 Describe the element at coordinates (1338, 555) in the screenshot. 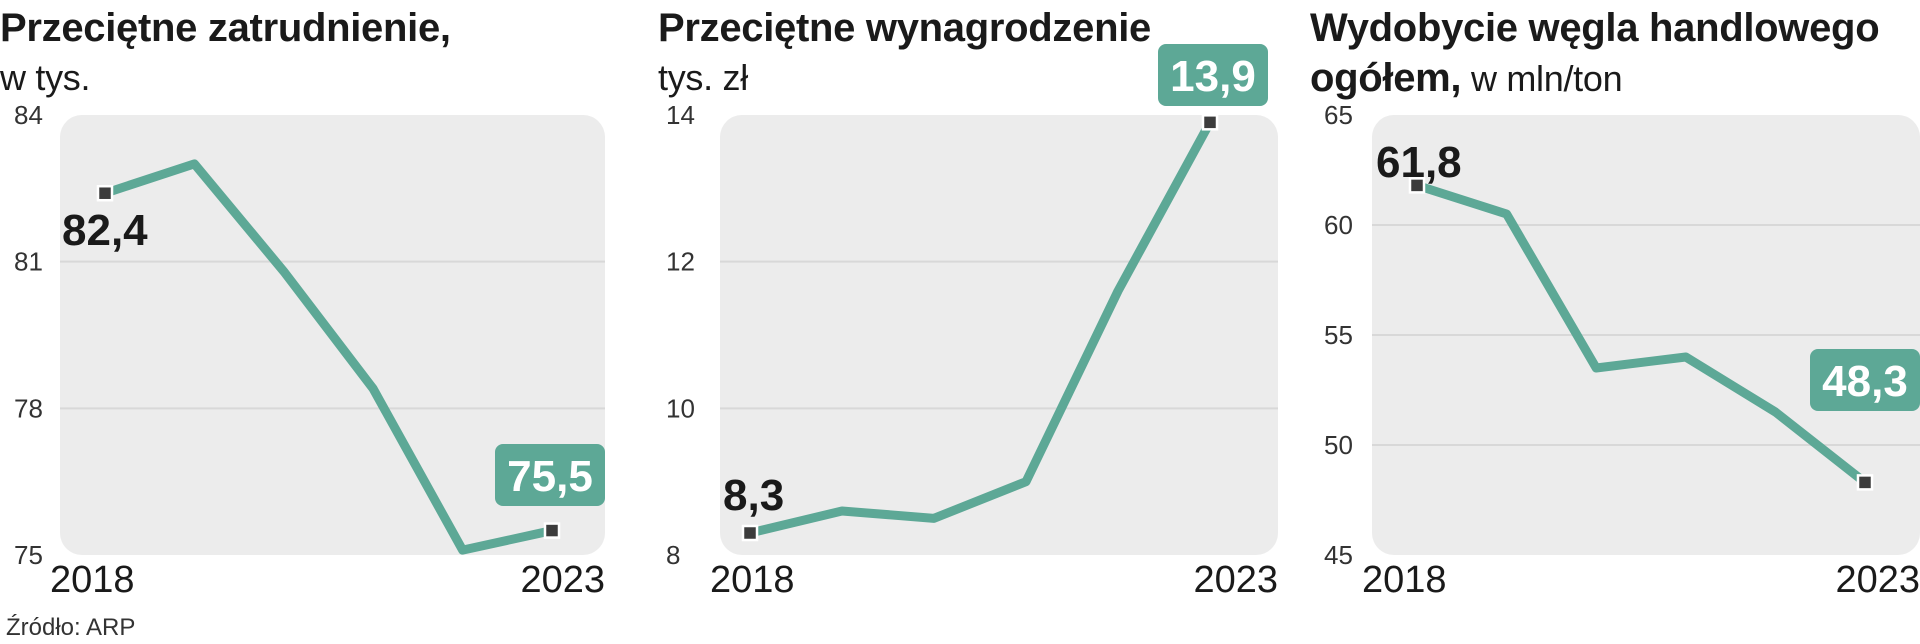

I see `y-tick-label: 45` at that location.